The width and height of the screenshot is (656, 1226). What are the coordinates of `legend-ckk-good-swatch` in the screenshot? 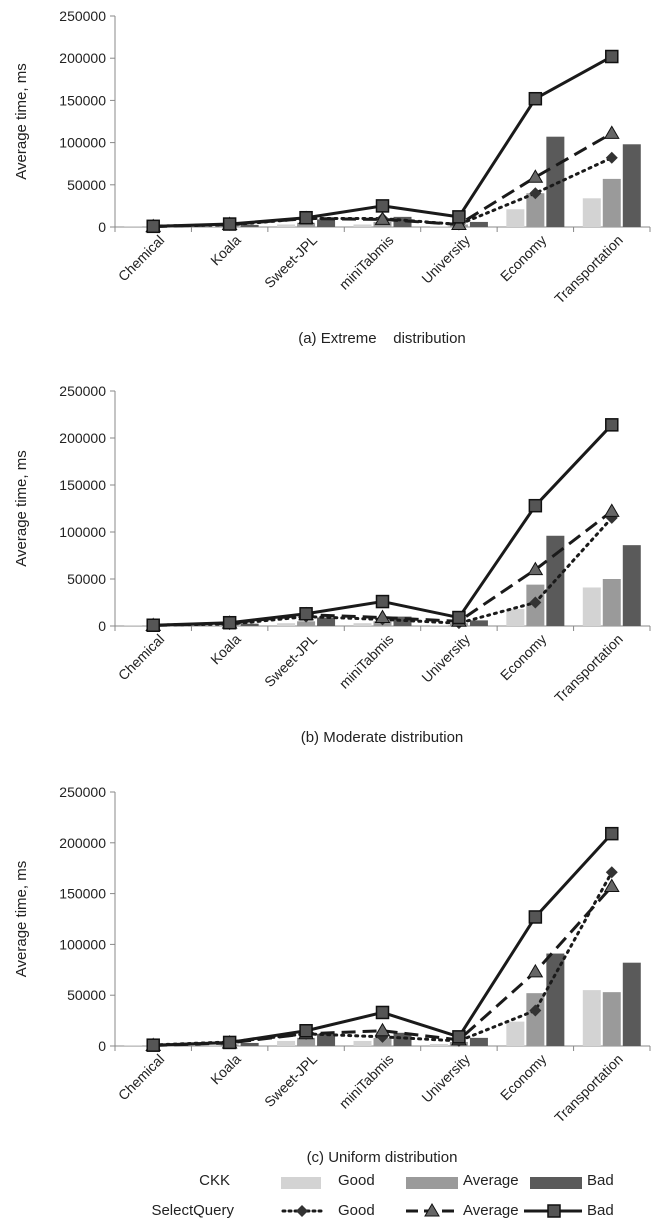 It's located at (301, 1183).